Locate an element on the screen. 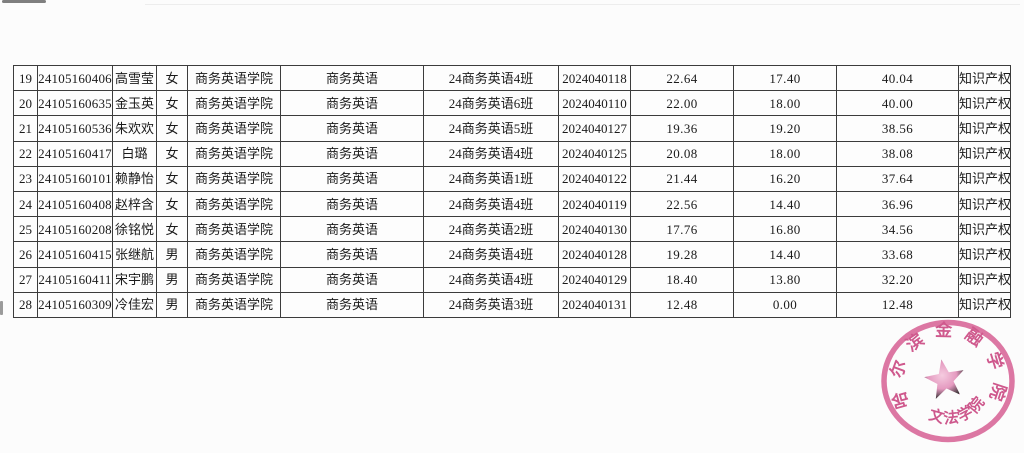 Image resolution: width=1024 pixels, height=453 pixels. cell-score1: 17.76 is located at coordinates (682, 229).